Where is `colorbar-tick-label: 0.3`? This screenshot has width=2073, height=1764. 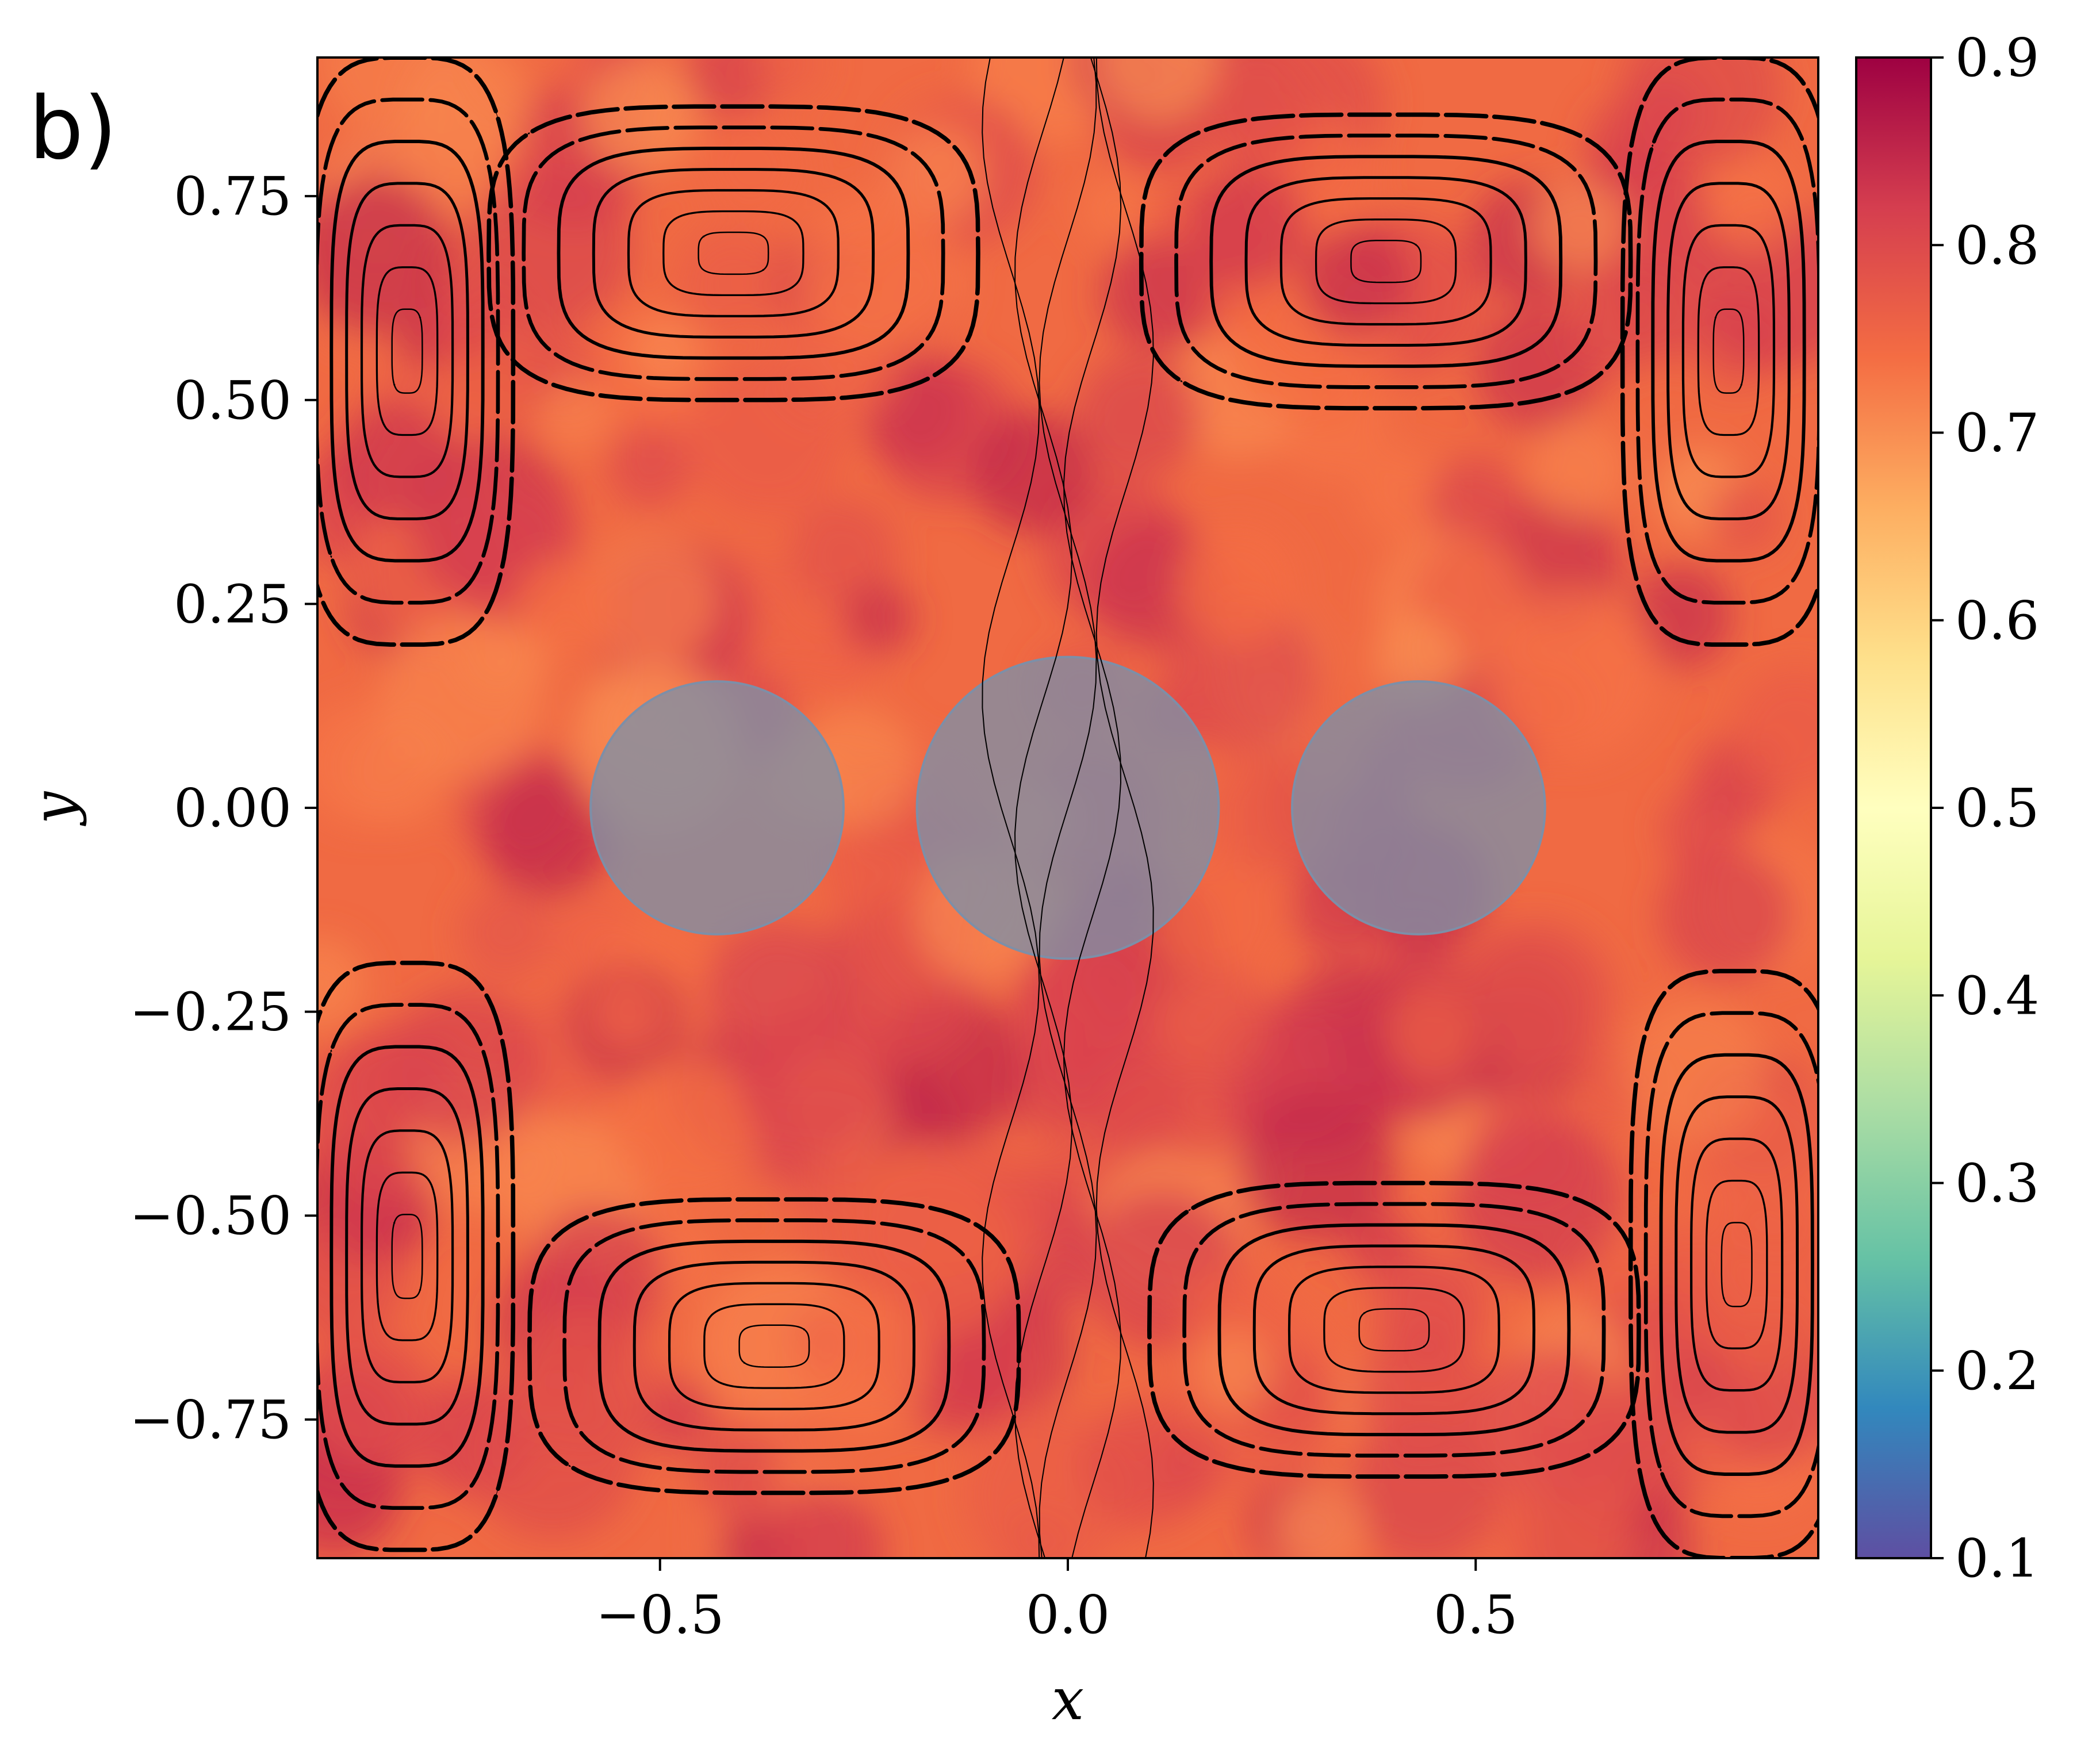
colorbar-tick-label: 0.3 is located at coordinates (1997, 1184).